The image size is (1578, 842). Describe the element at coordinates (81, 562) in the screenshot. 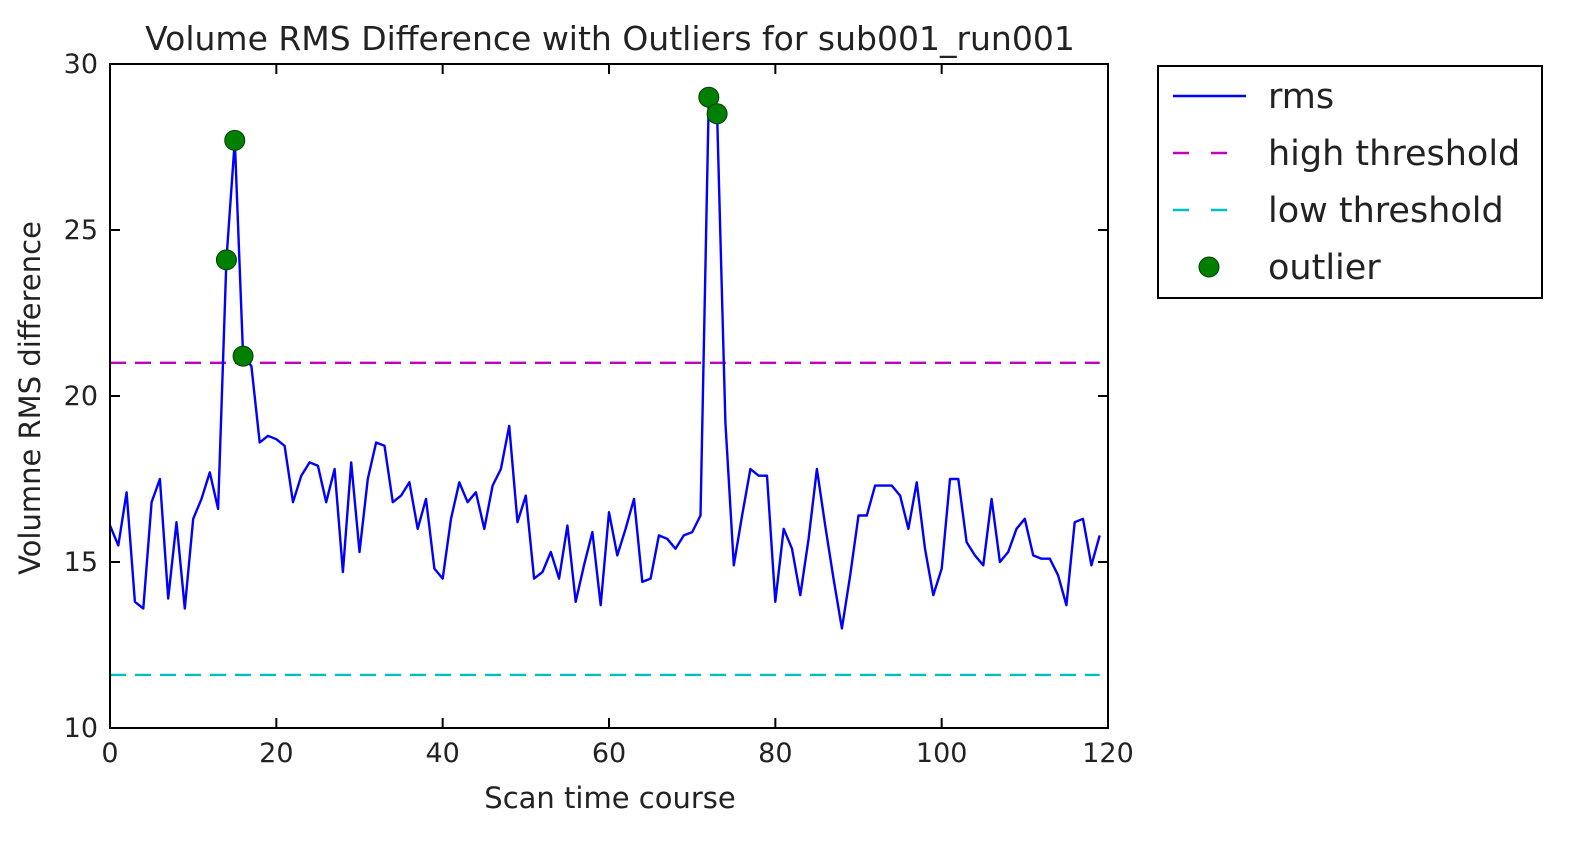

I see `y-tick-label: 15` at that location.